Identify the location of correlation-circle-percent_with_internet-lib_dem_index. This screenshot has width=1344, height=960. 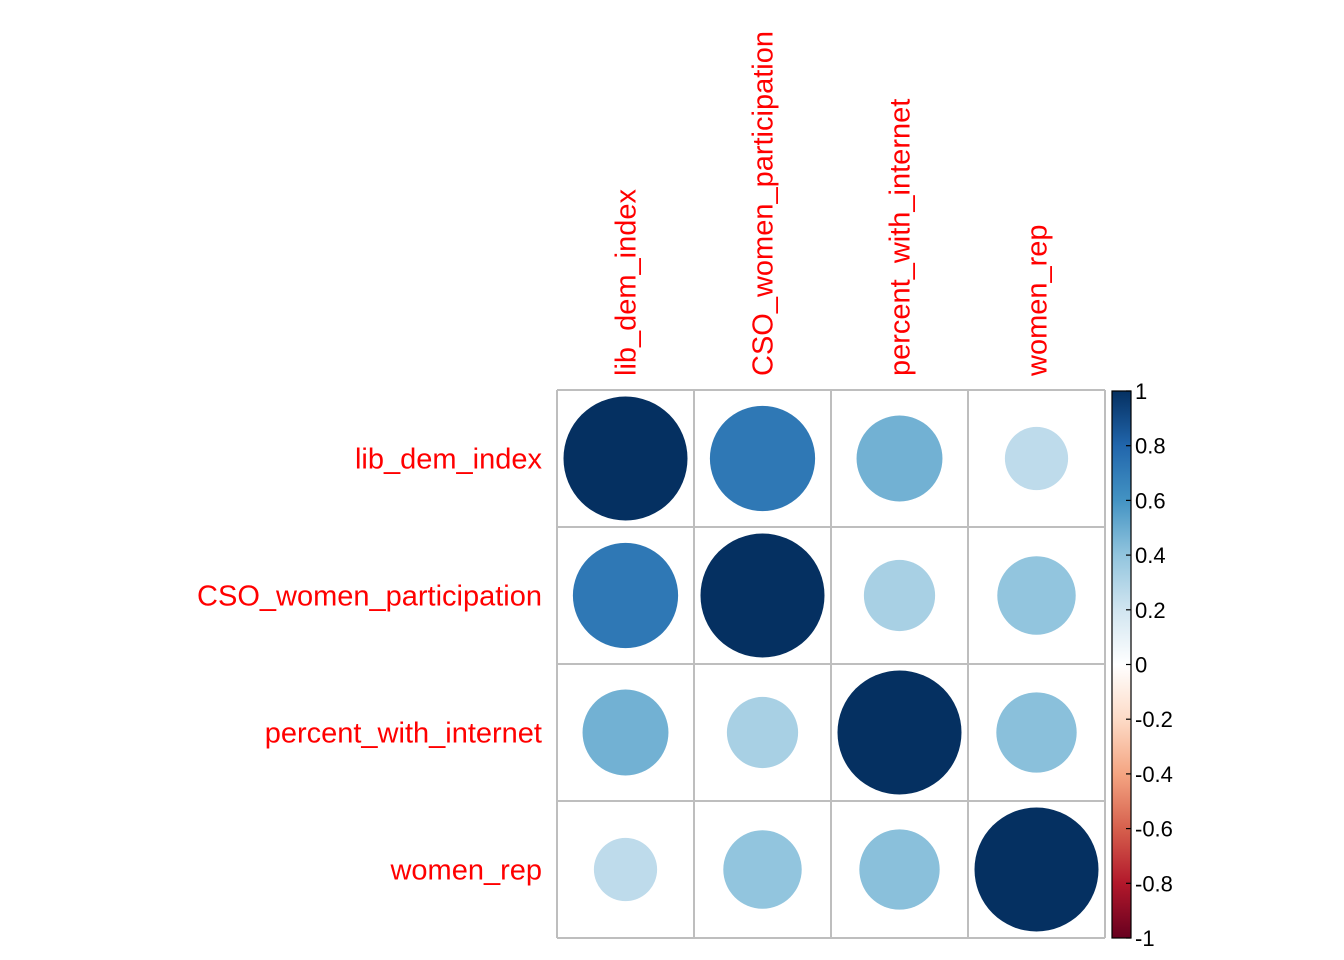
(625, 732).